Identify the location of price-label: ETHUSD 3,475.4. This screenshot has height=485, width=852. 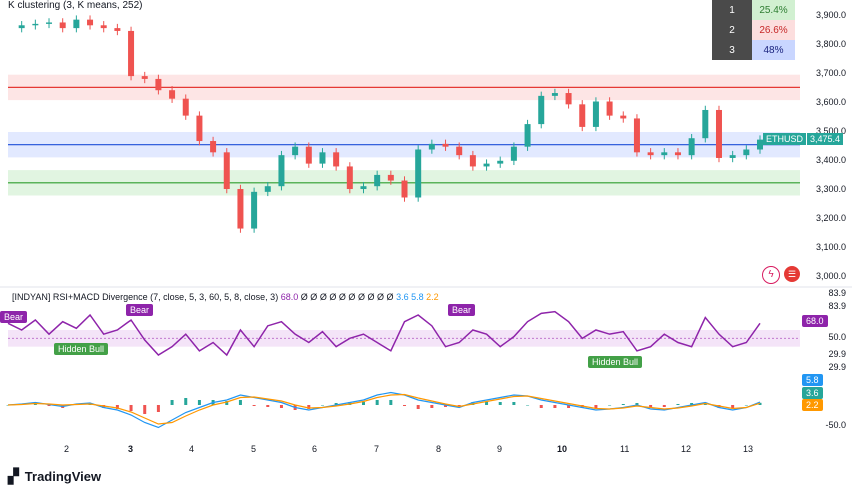
(803, 139).